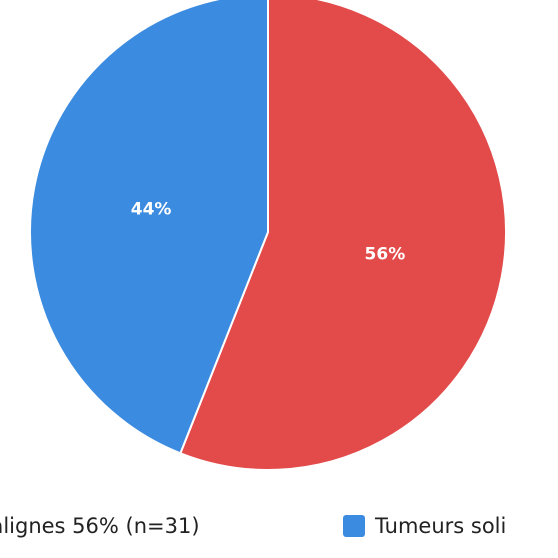 This screenshot has width=558, height=558. What do you see at coordinates (151, 210) in the screenshot?
I see `slice-label: 44%` at bounding box center [151, 210].